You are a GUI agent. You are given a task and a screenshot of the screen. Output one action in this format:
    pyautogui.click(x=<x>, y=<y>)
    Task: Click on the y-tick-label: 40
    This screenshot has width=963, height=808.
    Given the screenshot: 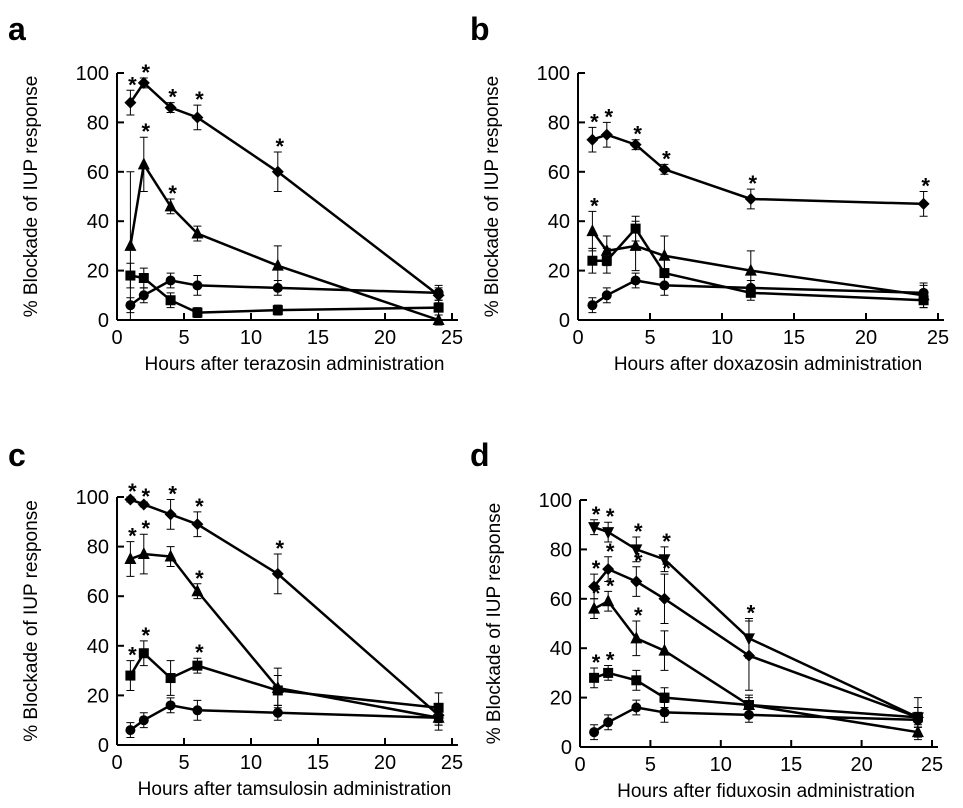 What is the action you would take?
    pyautogui.click(x=98, y=647)
    